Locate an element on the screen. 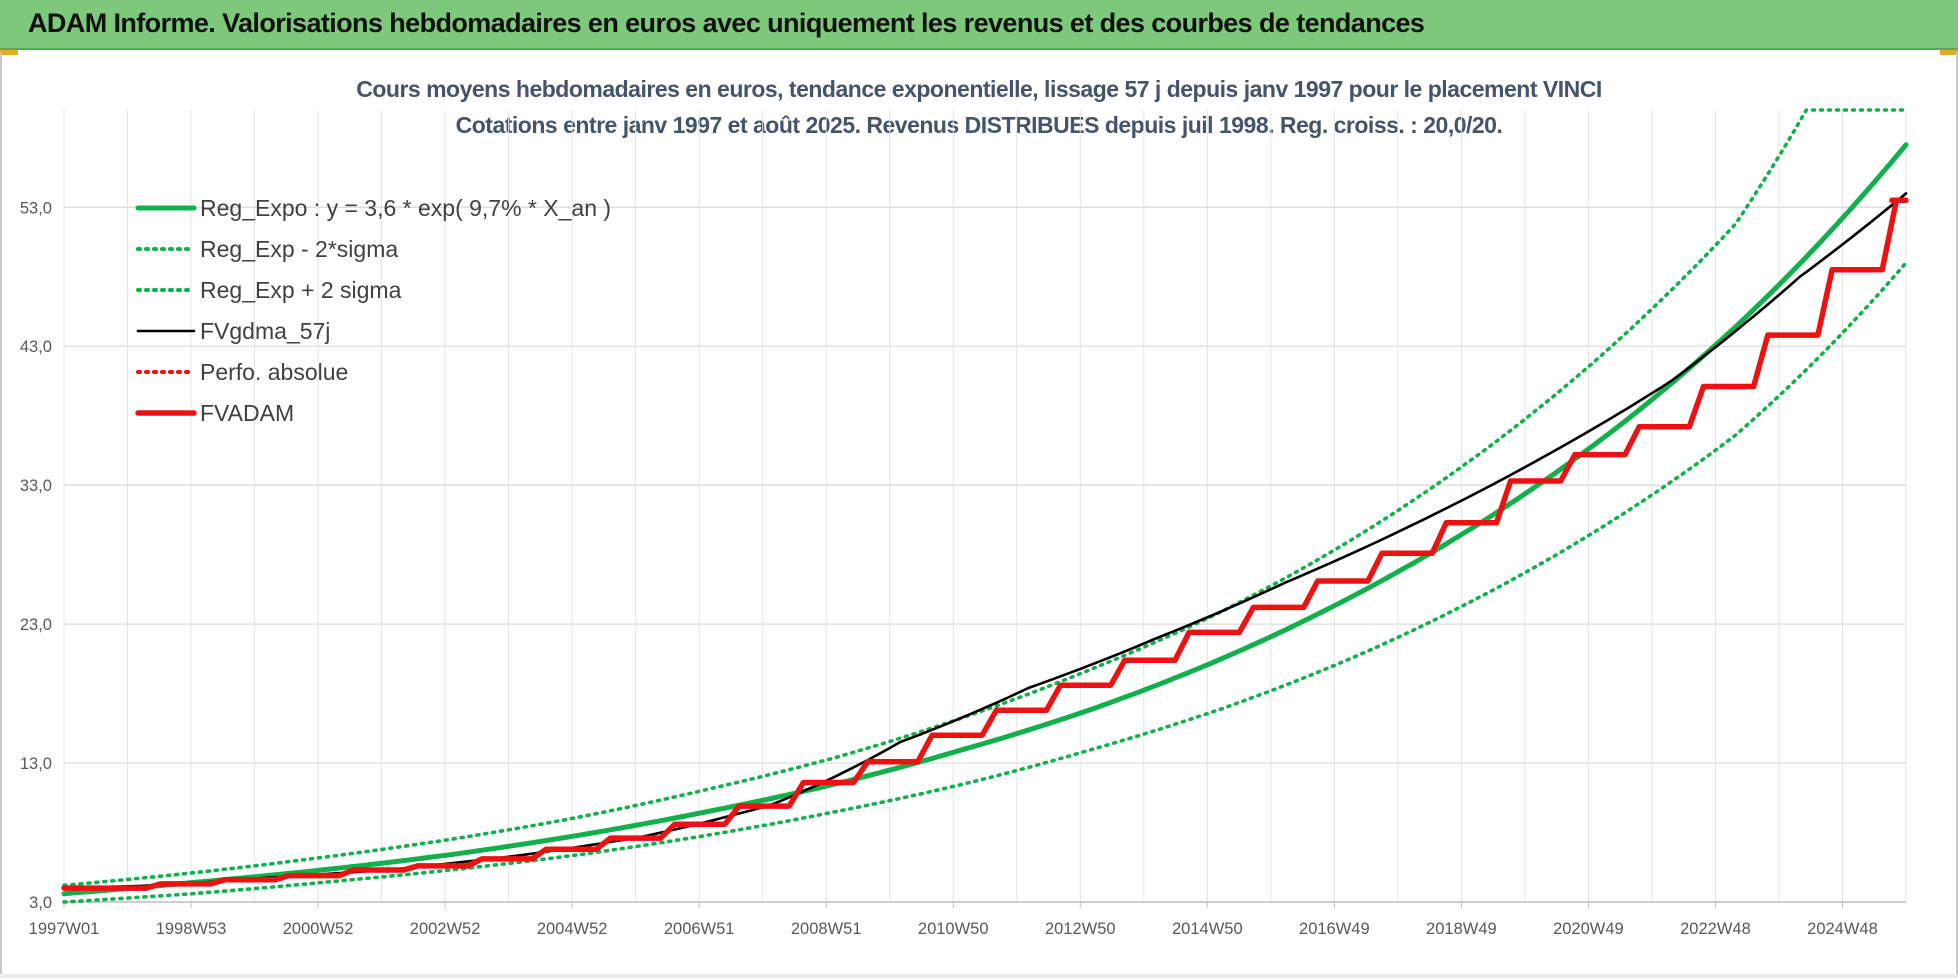 This screenshot has width=1958, height=978. y-tick-label: 33,0 is located at coordinates (36, 486).